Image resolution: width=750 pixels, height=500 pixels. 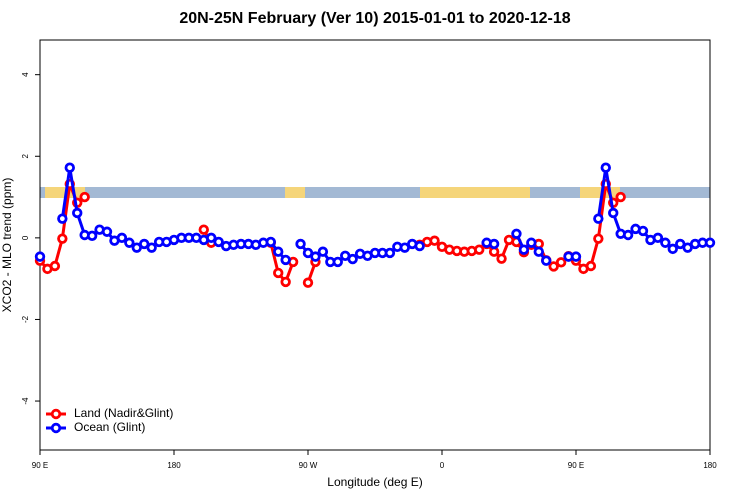 What do you see at coordinates (25, 319) in the screenshot?
I see `y-tick-label: -2` at bounding box center [25, 319].